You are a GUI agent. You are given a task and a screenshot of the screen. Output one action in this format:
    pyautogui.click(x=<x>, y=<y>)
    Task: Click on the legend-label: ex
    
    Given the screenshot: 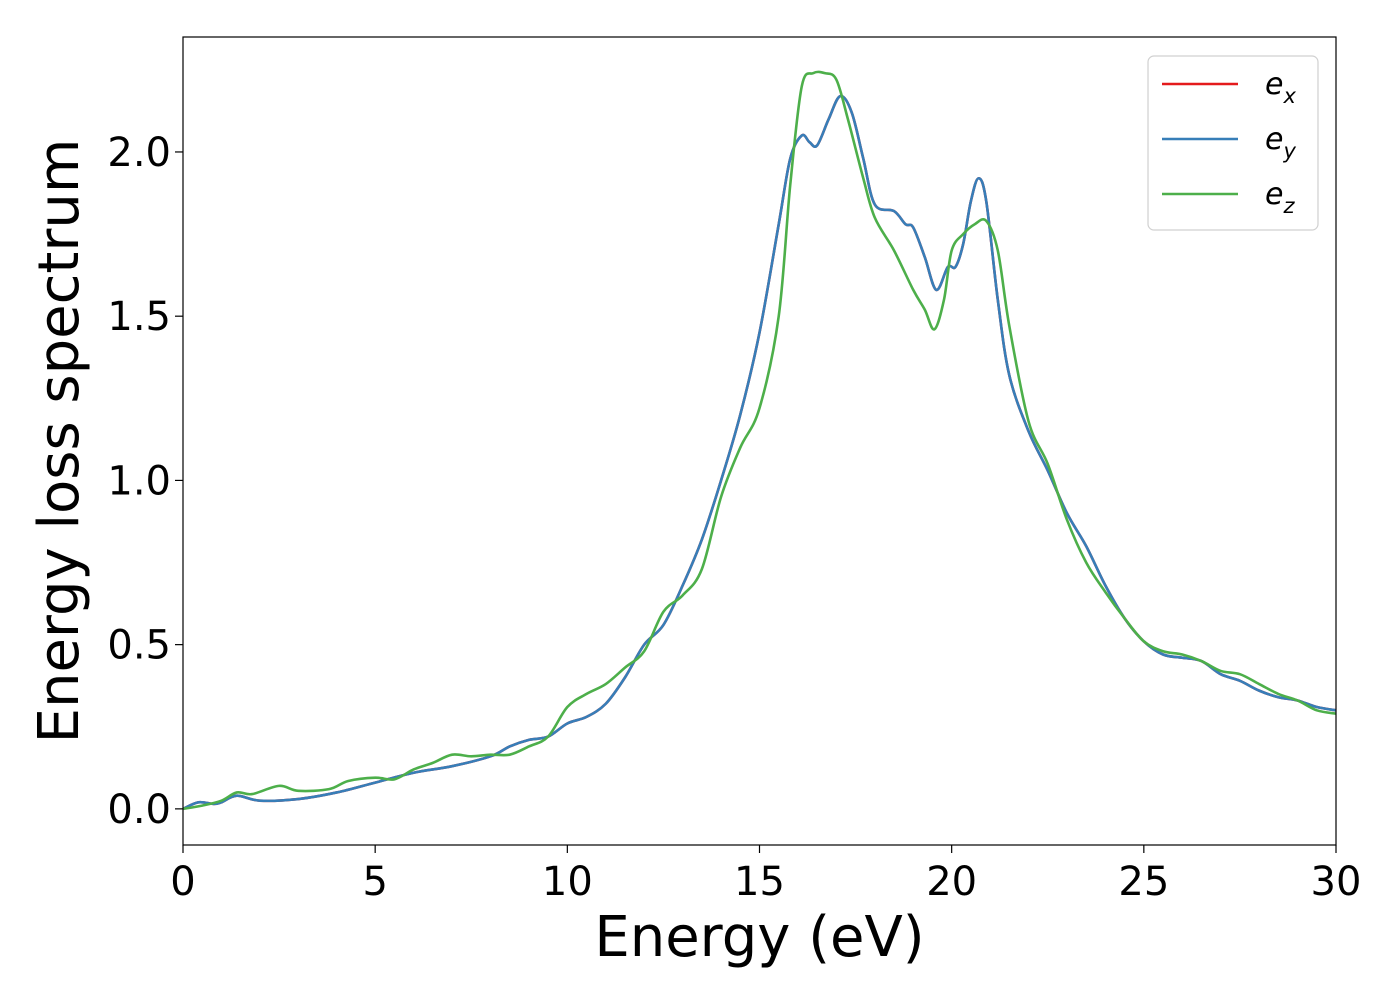 What is the action you would take?
    pyautogui.click(x=1280, y=87)
    